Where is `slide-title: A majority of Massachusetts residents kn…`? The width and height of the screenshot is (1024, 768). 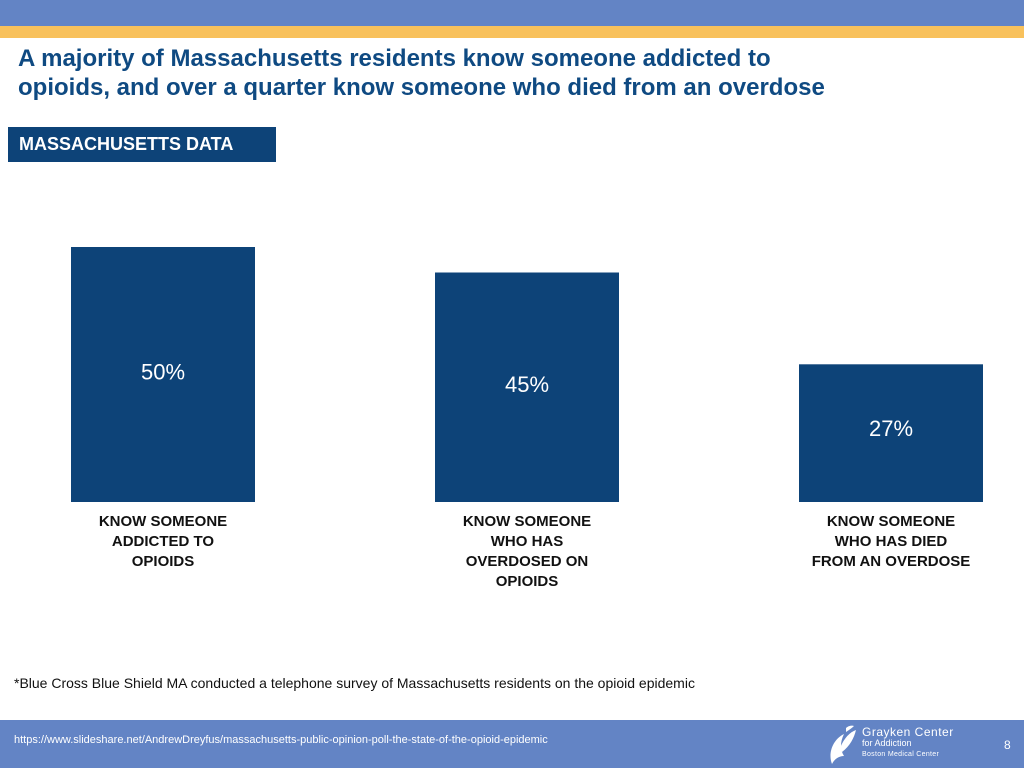 slide-title: A majority of Massachusetts residents kn… is located at coordinates (513, 73).